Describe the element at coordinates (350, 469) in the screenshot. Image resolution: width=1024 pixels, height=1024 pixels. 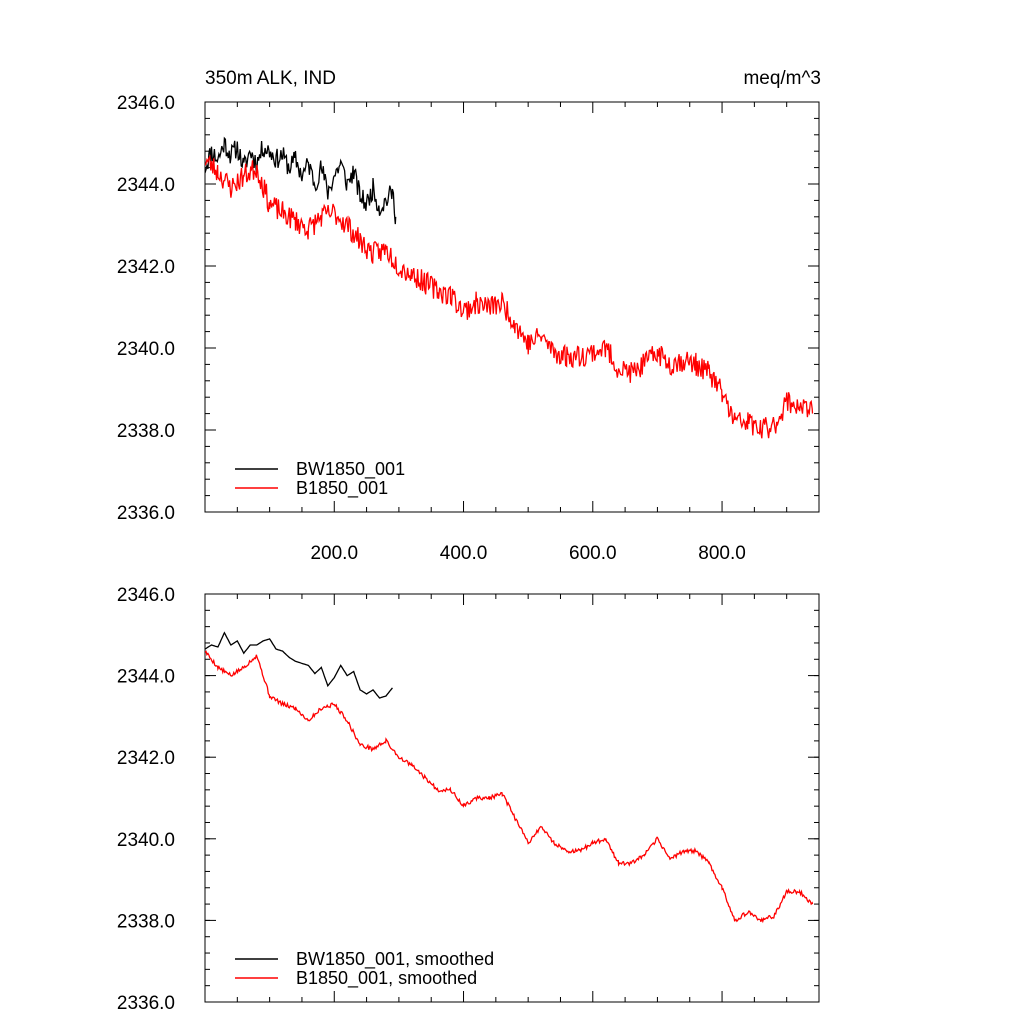
I see `legend-label-0: BW1850_001` at that location.